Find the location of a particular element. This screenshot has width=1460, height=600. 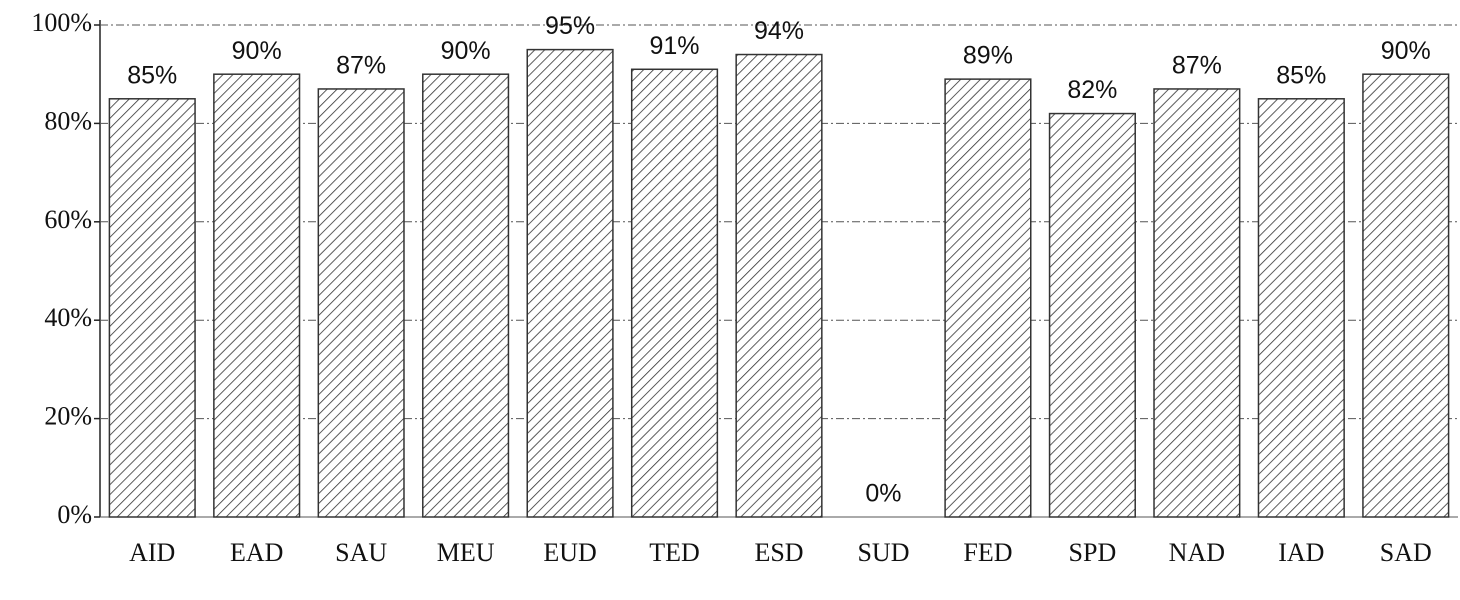

x-tick-label: TED is located at coordinates (674, 552).